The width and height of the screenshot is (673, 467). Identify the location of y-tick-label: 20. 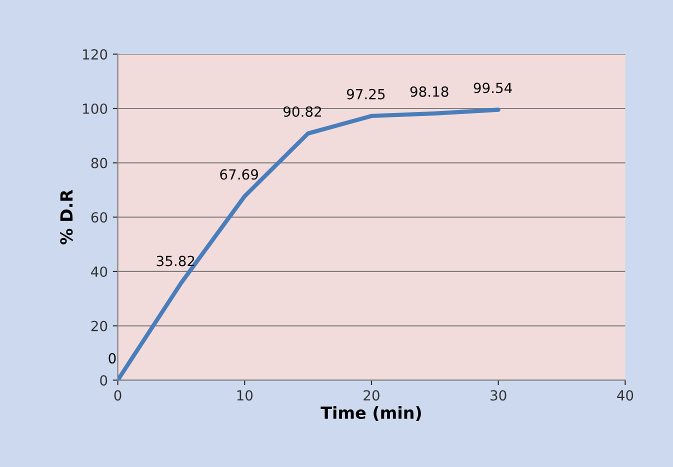
(99, 326).